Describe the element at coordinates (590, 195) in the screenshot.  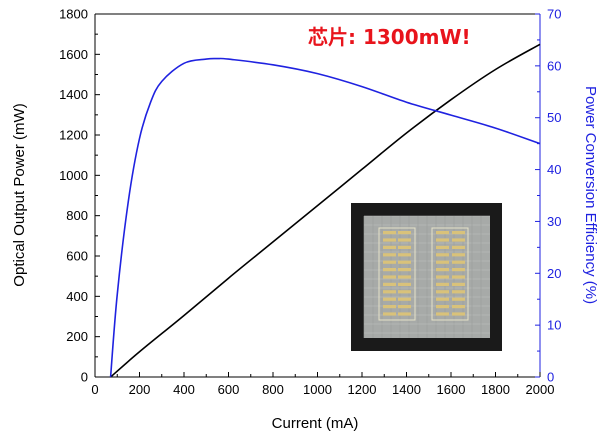
I see `right-axis-title: Power Conversion Efficiency (%)` at that location.